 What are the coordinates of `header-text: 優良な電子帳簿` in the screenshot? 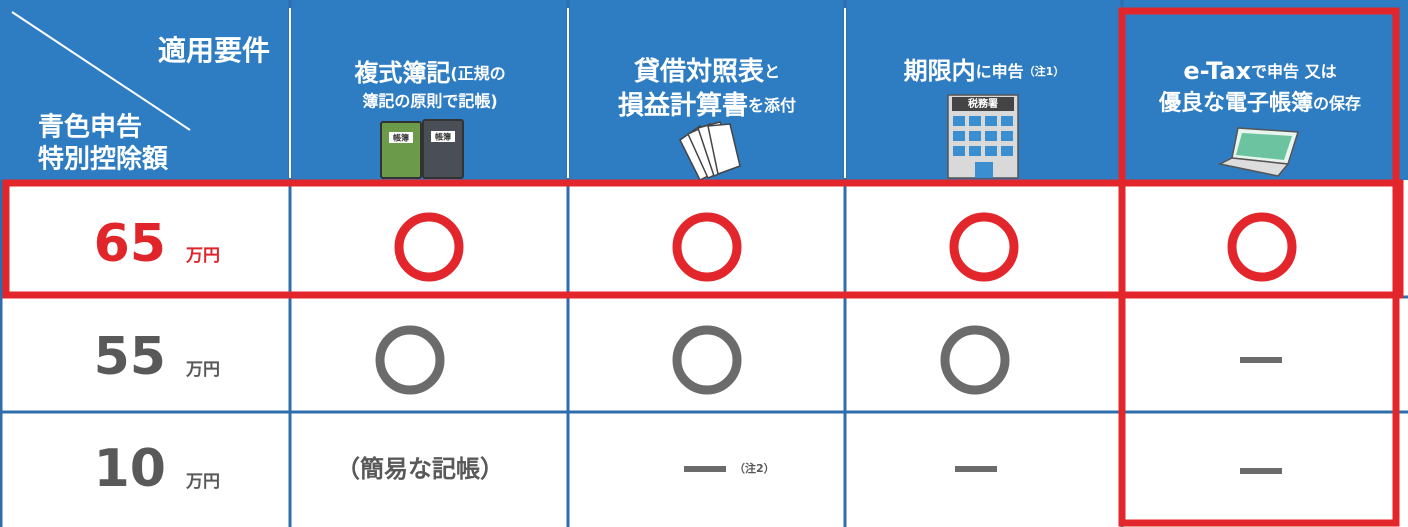 It's located at (1235, 103).